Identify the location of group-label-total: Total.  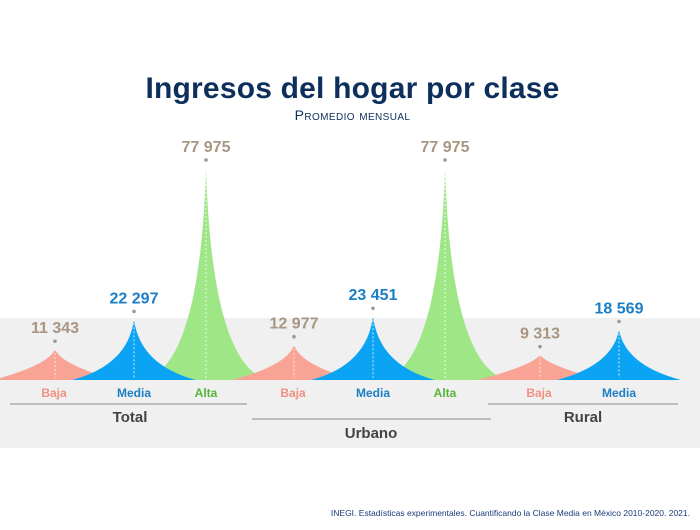
(130, 417).